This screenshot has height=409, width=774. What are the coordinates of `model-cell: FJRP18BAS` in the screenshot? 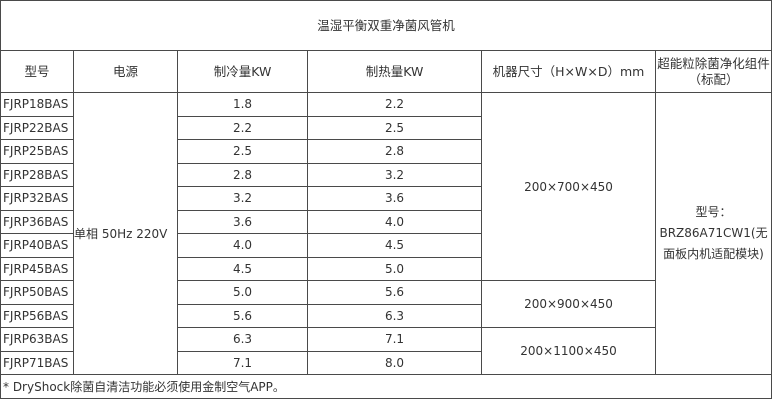 It's located at (37, 104).